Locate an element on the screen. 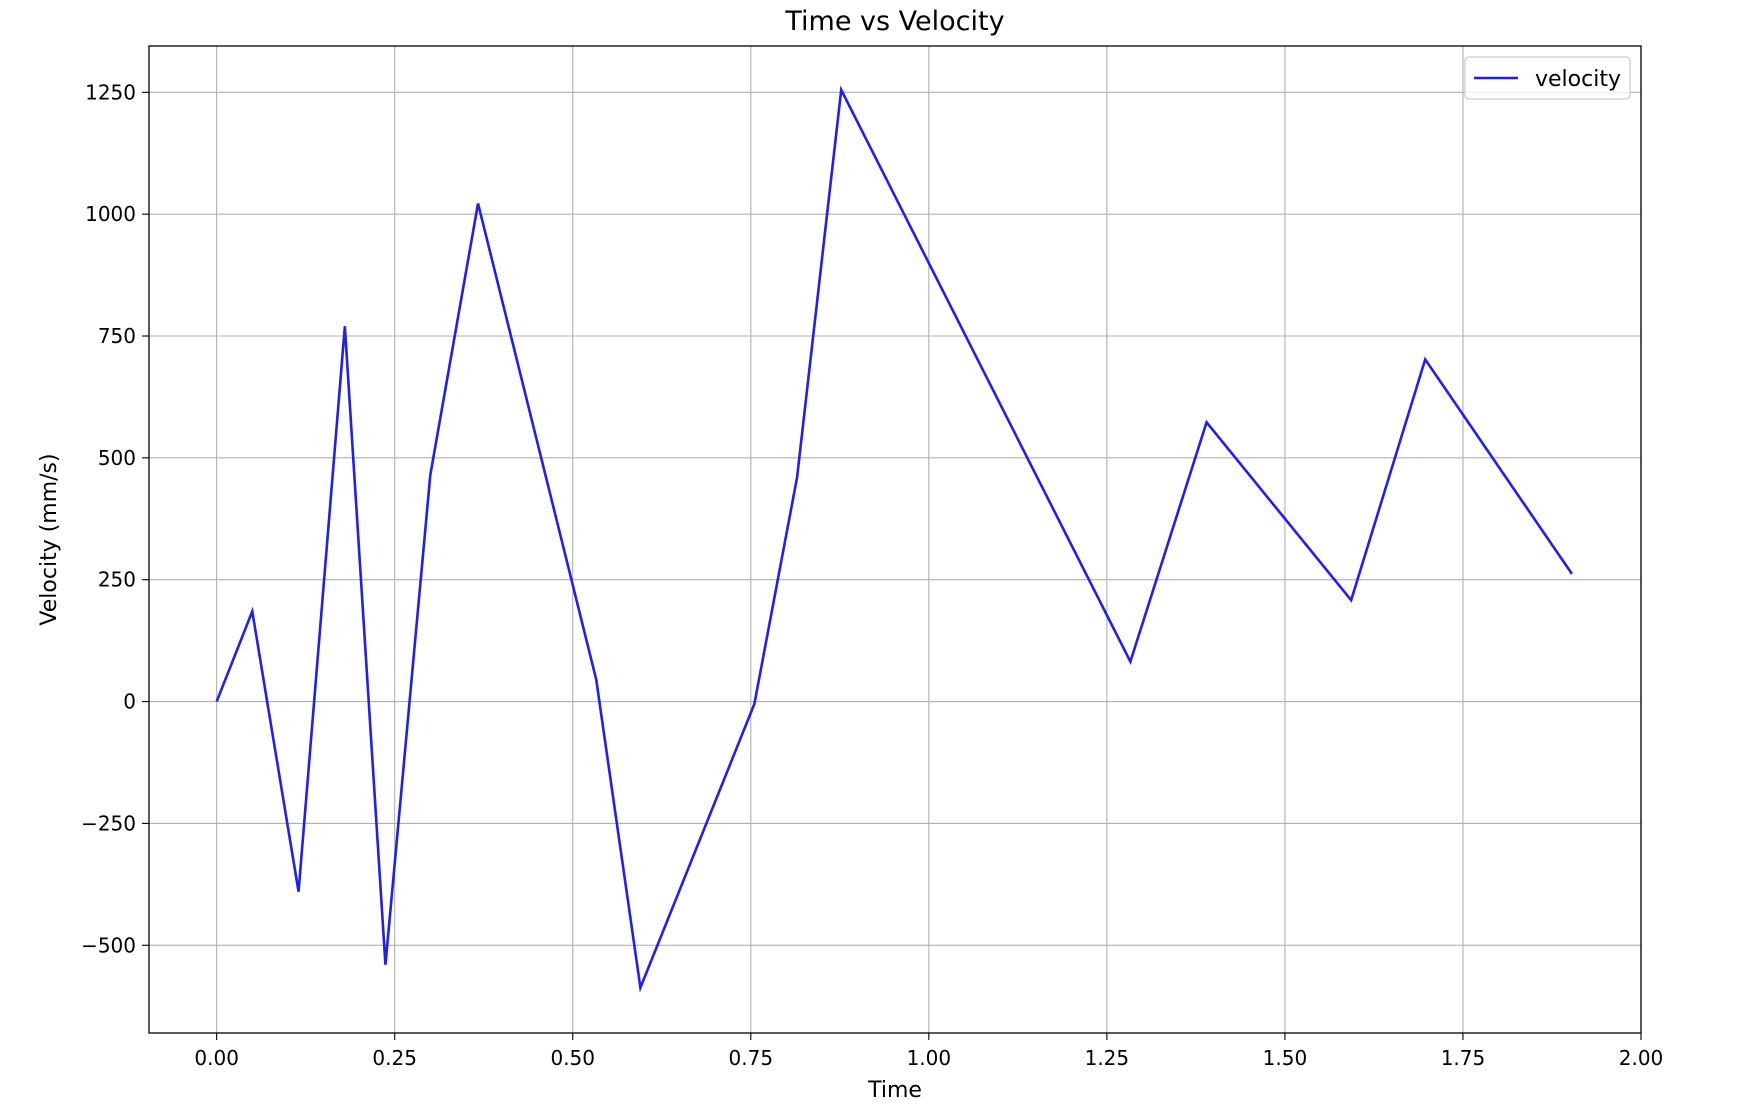  x-tick-label: 1.25 is located at coordinates (1107, 1058).